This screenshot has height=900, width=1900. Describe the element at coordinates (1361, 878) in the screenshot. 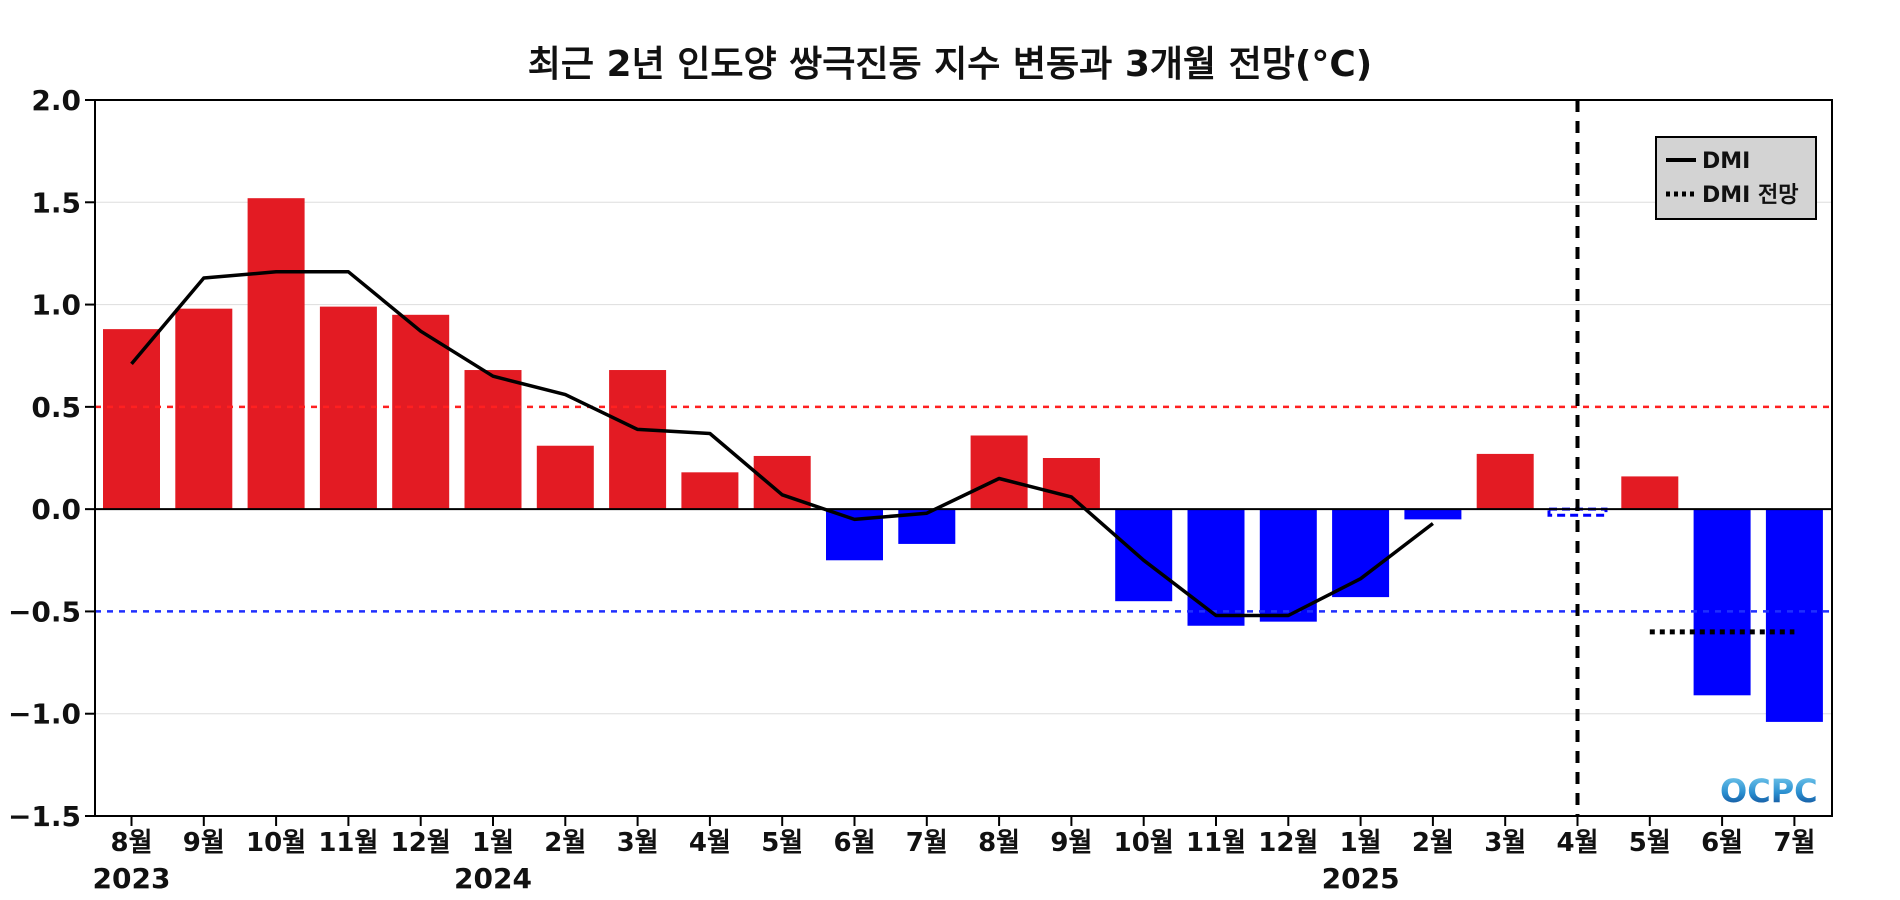

I see `year-label: 2025` at that location.